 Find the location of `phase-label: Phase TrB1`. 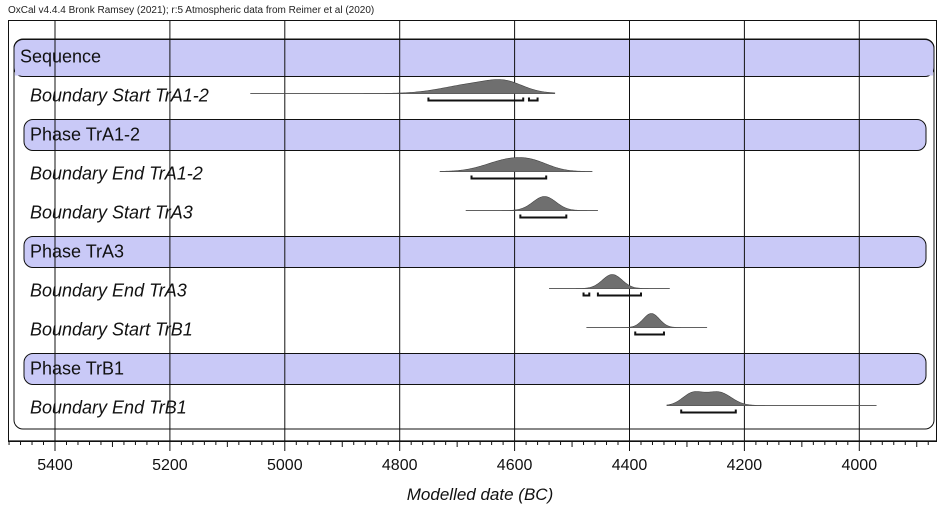

phase-label: Phase TrB1 is located at coordinates (77, 369).